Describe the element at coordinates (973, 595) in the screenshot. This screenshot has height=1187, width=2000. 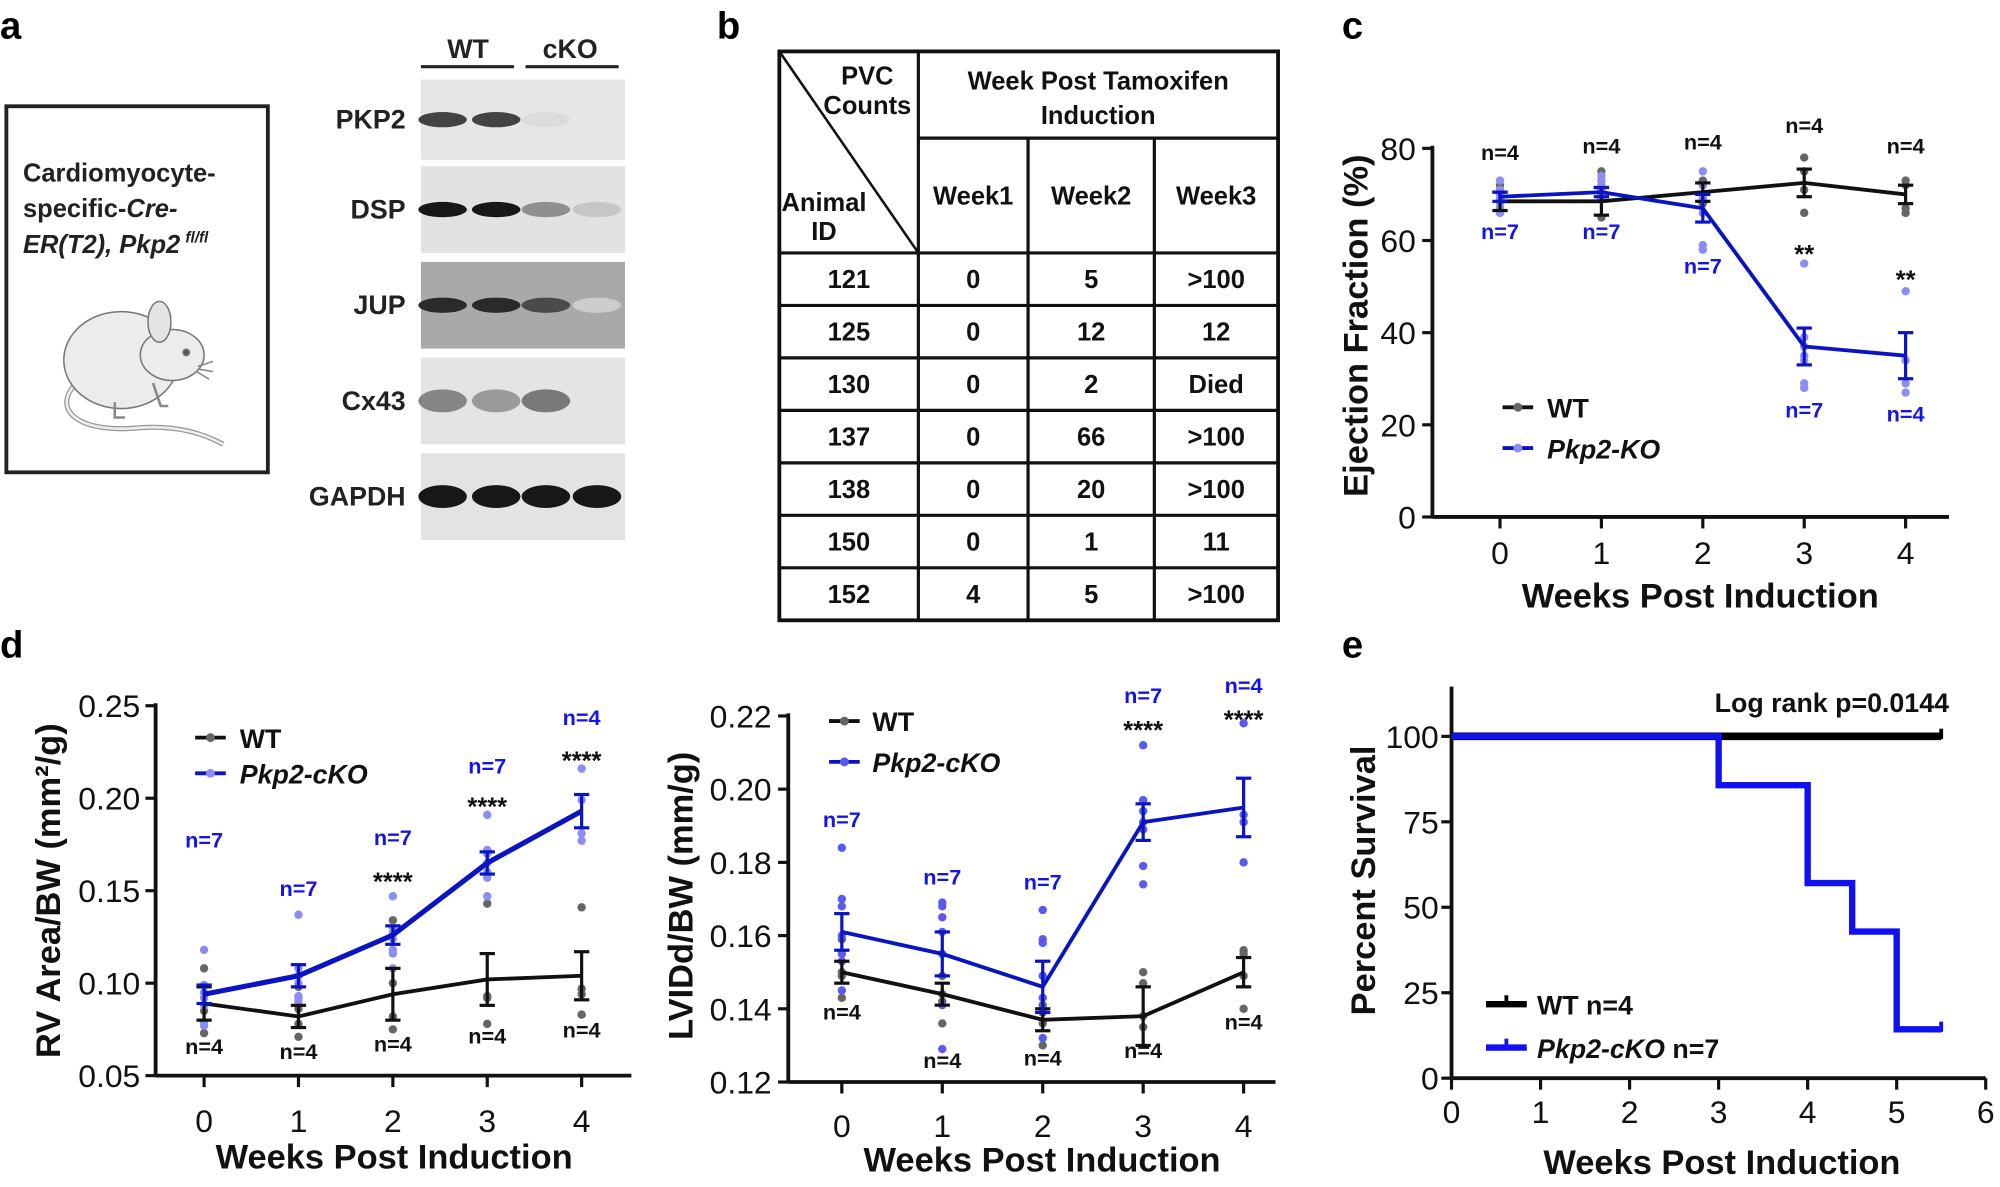
I see `table-cell: 4` at that location.